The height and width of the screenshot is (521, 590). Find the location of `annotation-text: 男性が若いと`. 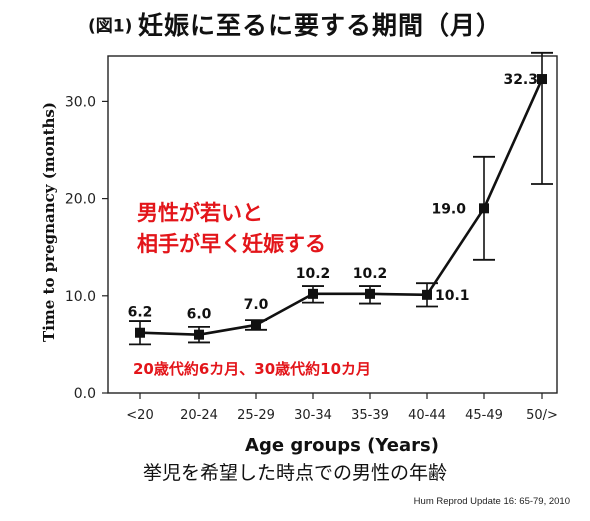

annotation-text: 男性が若いと is located at coordinates (200, 213).